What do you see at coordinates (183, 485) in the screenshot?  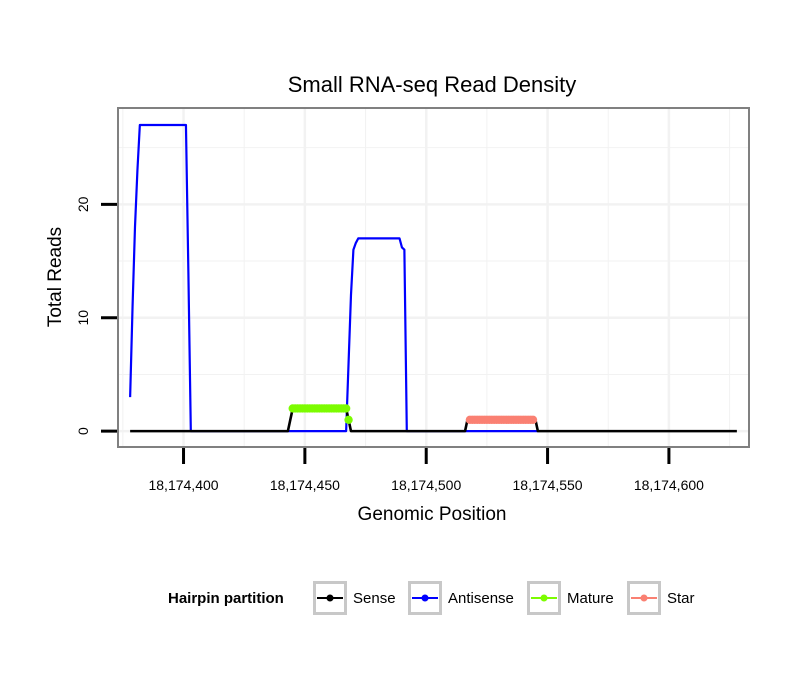 I see `x-tick-label: 18,174,400` at bounding box center [183, 485].